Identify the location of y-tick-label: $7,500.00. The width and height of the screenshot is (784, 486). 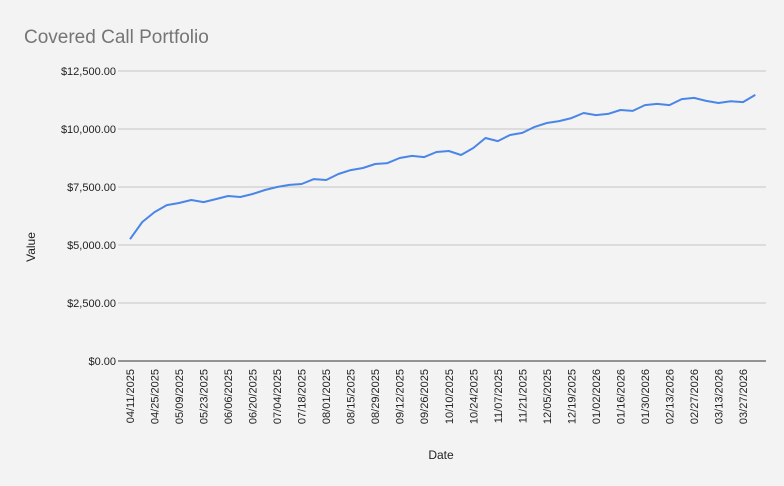
(91, 188).